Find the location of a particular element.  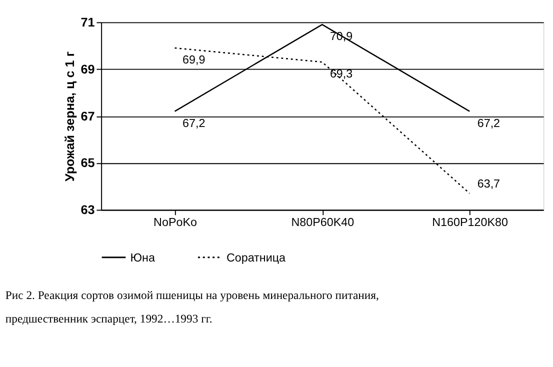

text: Рис 2. Реакция сортов озимой пшеницы на уровень минерального питания, предшественник эспарцет, 1992…1993 гг. is located at coordinates (192, 307).